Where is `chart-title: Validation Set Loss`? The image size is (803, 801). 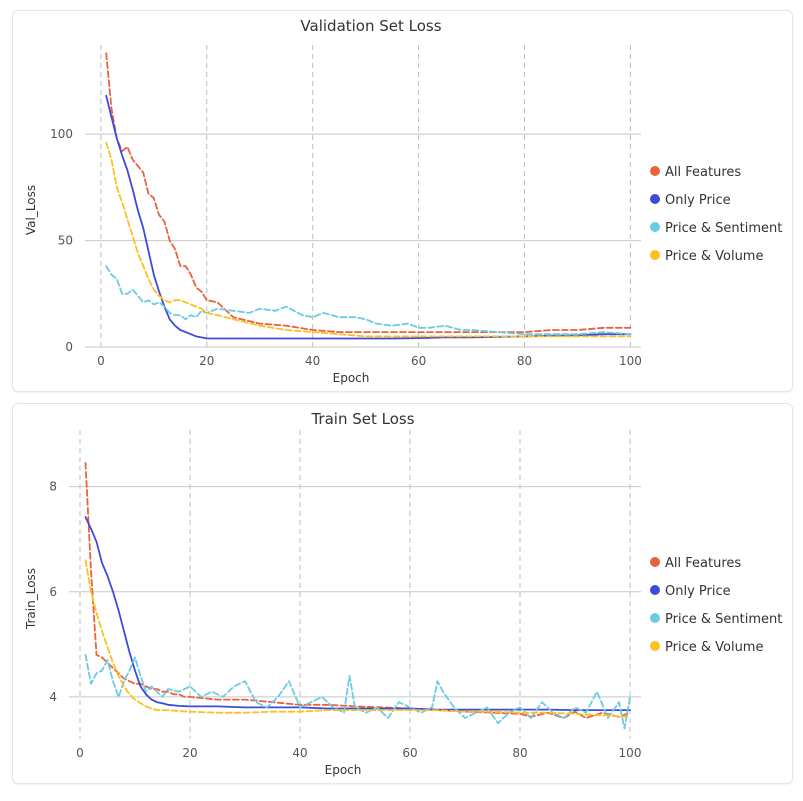
chart-title: Validation Set Loss is located at coordinates (370, 26).